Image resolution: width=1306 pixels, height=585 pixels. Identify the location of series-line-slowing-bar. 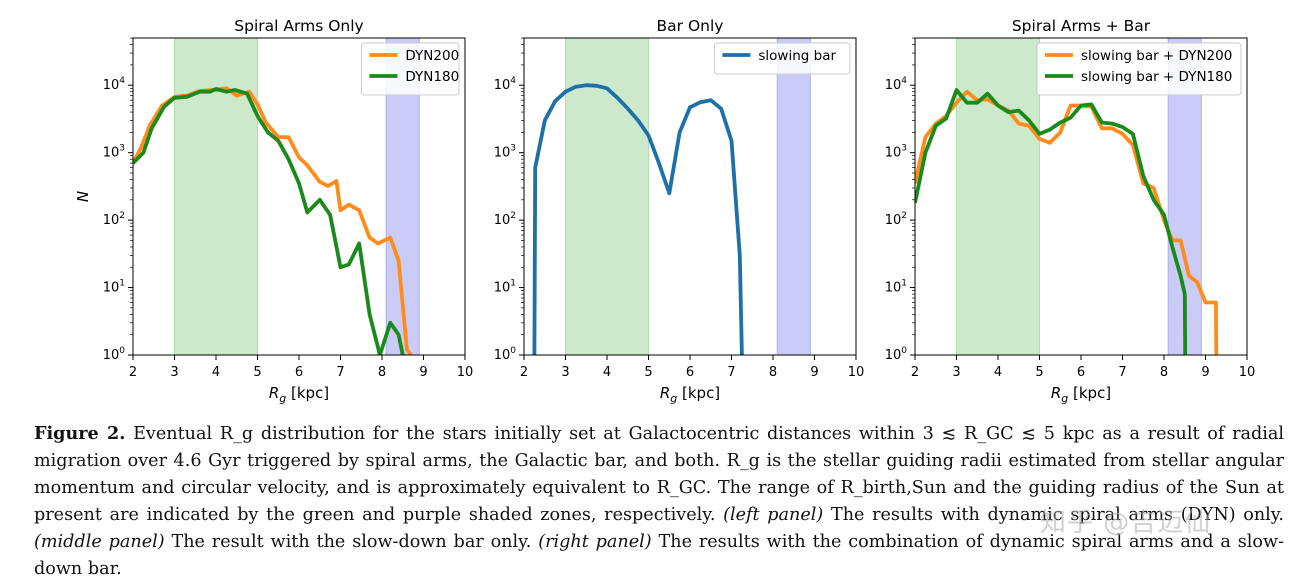
(638, 219).